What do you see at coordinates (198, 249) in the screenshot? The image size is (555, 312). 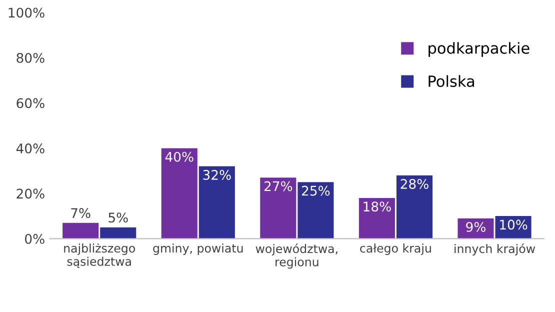 I see `x-tick-label: gminy, powiatu` at bounding box center [198, 249].